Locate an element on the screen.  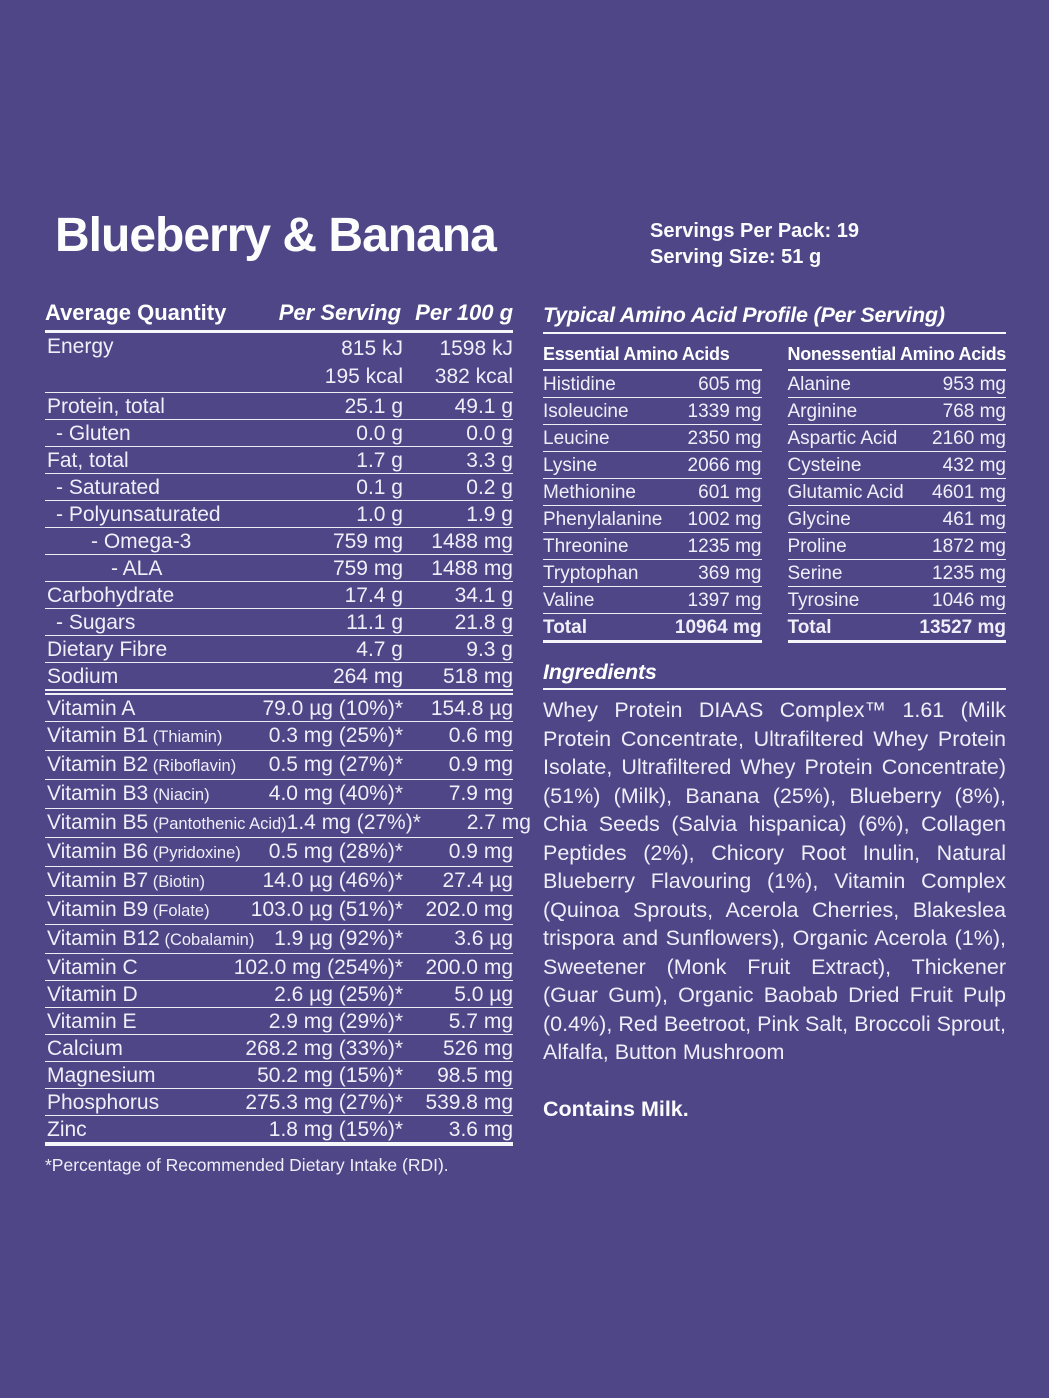
amino-total-row: Total 10964 mg is located at coordinates (652, 628).